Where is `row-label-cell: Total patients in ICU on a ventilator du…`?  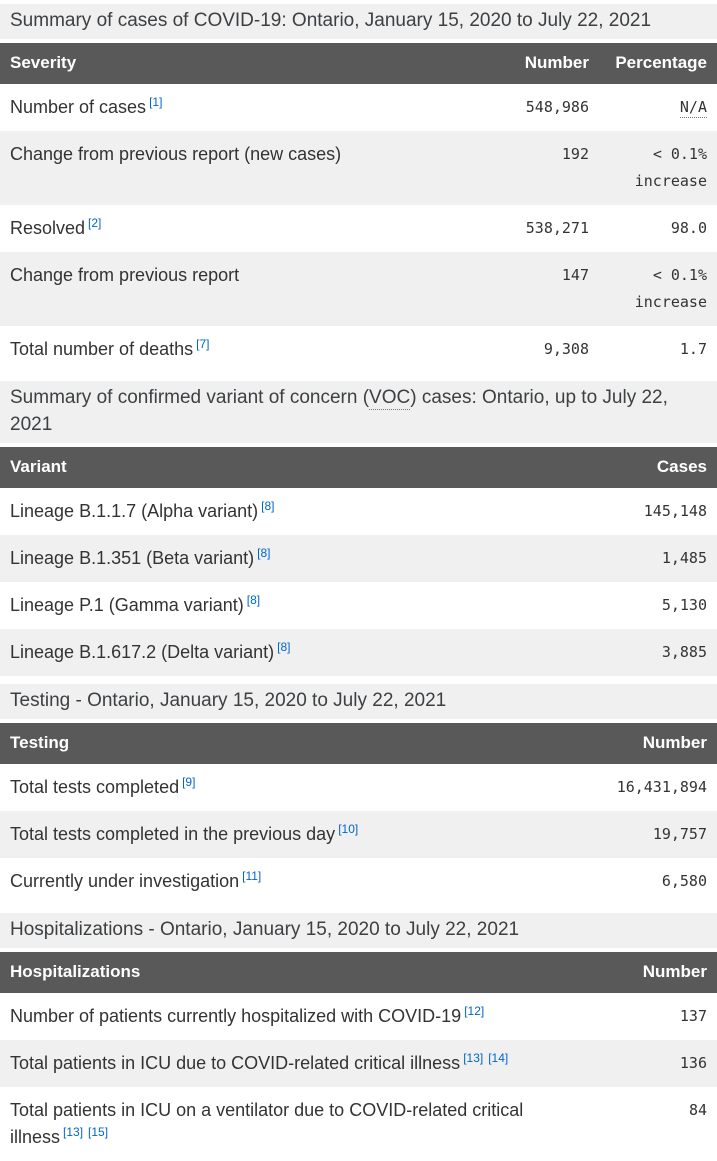
row-label-cell: Total patients in ICU on a ventilator du… is located at coordinates (288, 1124).